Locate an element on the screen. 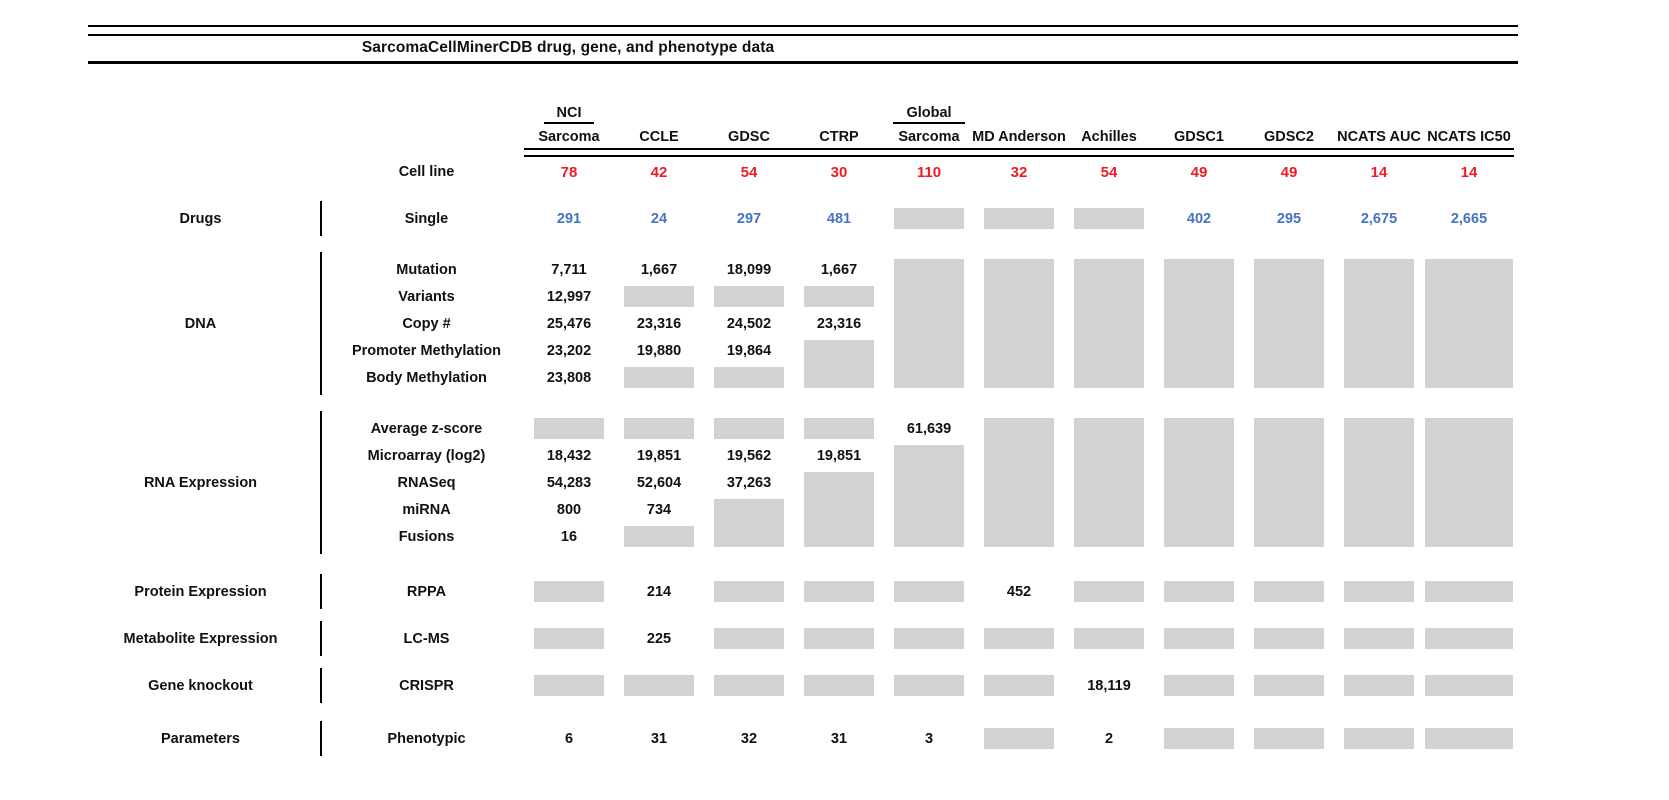  category-label: Drugs is located at coordinates (200, 218).